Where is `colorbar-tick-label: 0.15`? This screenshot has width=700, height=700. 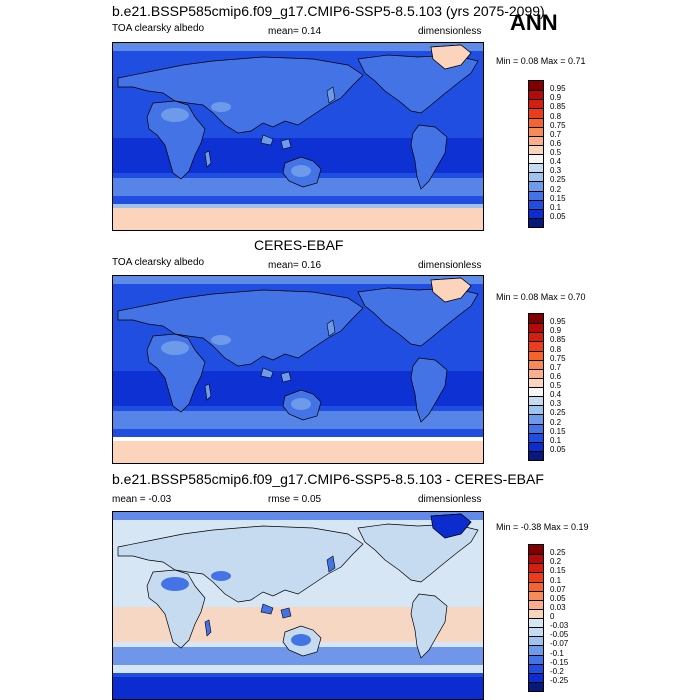
colorbar-tick-label: 0.15 is located at coordinates (558, 571).